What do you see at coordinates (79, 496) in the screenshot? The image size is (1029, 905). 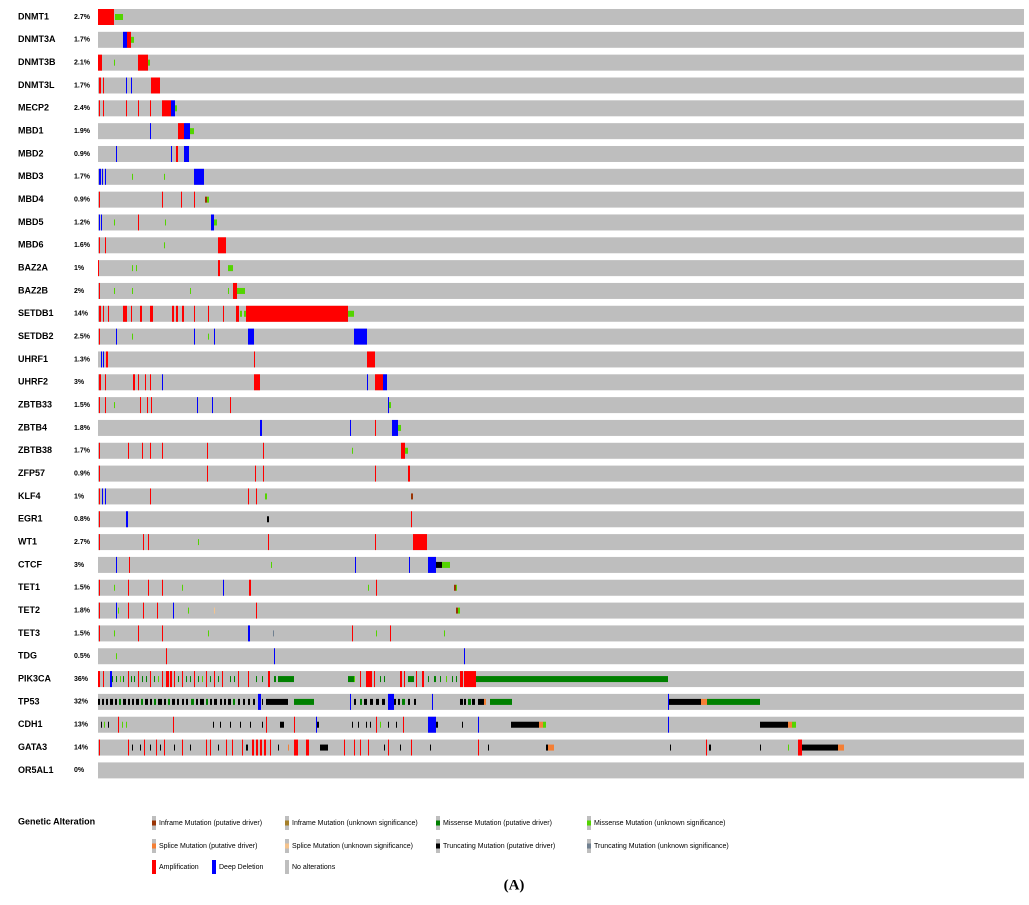 I see `percent-label: 1%` at bounding box center [79, 496].